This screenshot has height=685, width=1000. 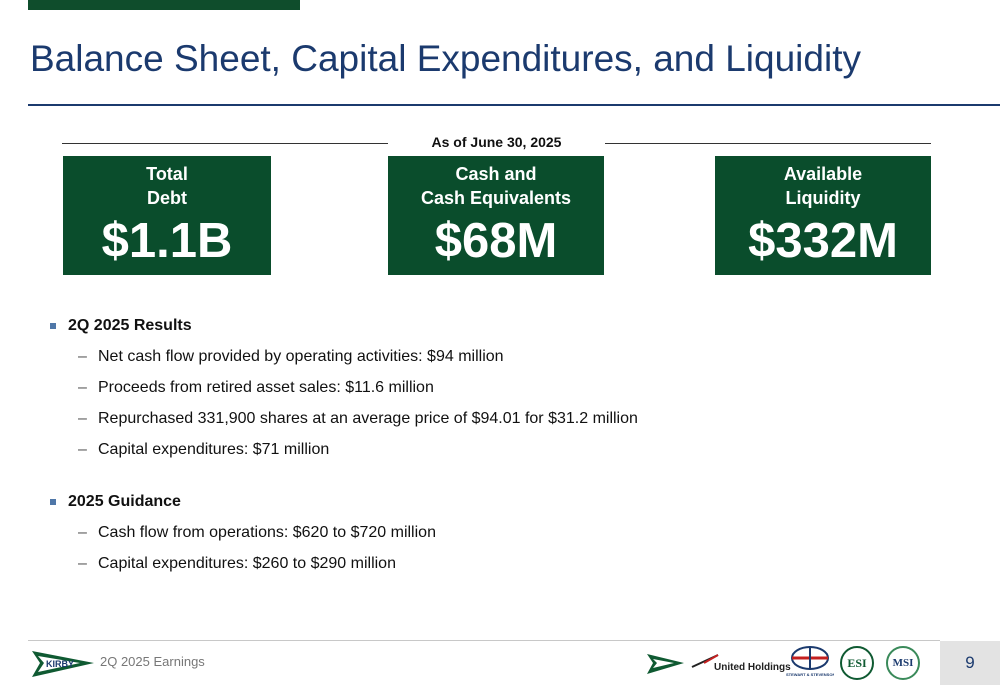 I want to click on footer-label: 2Q 2025 Earnings, so click(x=152, y=661).